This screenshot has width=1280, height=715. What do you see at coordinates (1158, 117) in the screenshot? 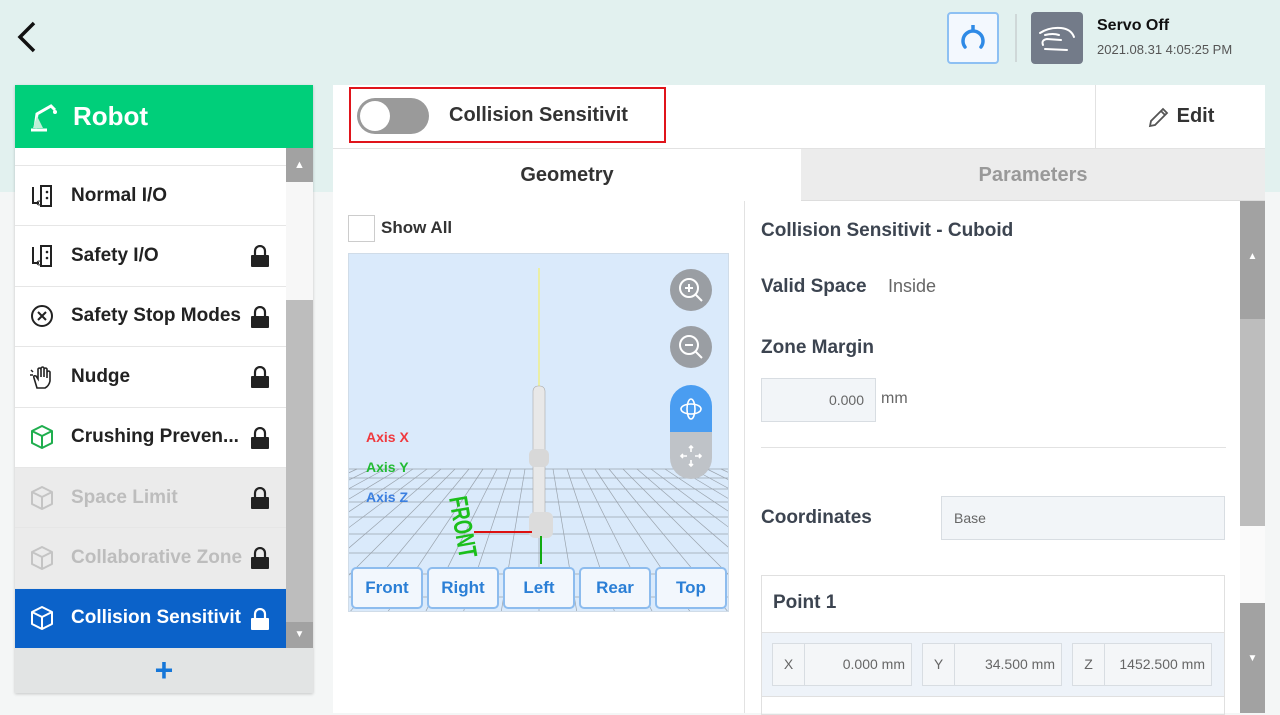
I see `pencil-icon` at bounding box center [1158, 117].